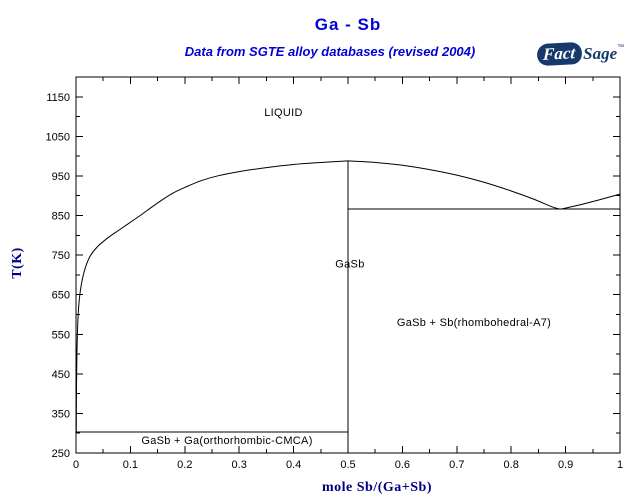 This screenshot has height=504, width=640. What do you see at coordinates (580, 54) in the screenshot?
I see `factsage-logo: Fact Sage™` at bounding box center [580, 54].